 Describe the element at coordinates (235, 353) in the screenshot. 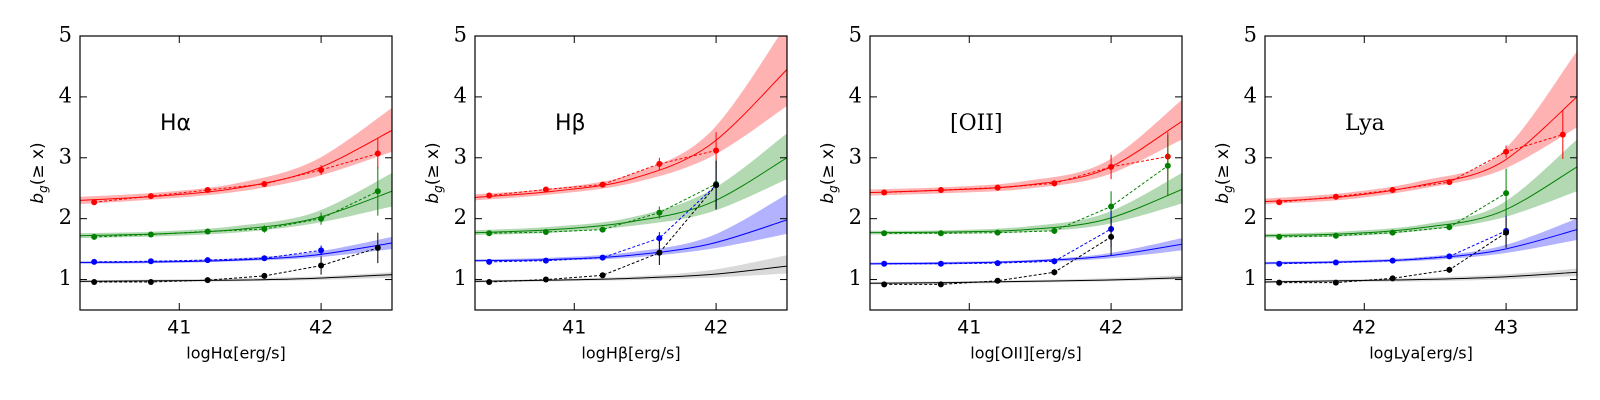

I see `x-axis-label: logHα[erg/s]` at that location.